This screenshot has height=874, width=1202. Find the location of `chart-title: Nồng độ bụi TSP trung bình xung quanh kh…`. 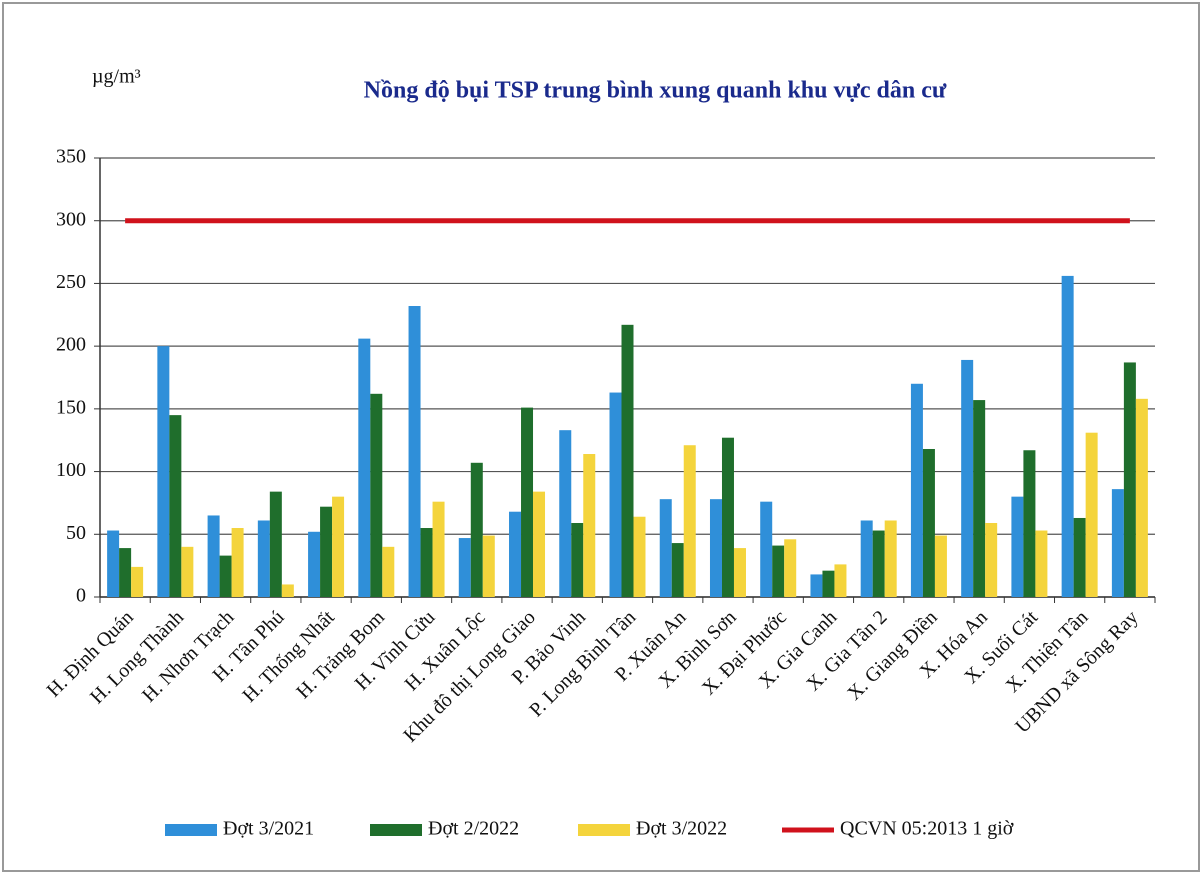

chart-title: Nồng độ bụi TSP trung bình xung quanh kh… is located at coordinates (655, 91).